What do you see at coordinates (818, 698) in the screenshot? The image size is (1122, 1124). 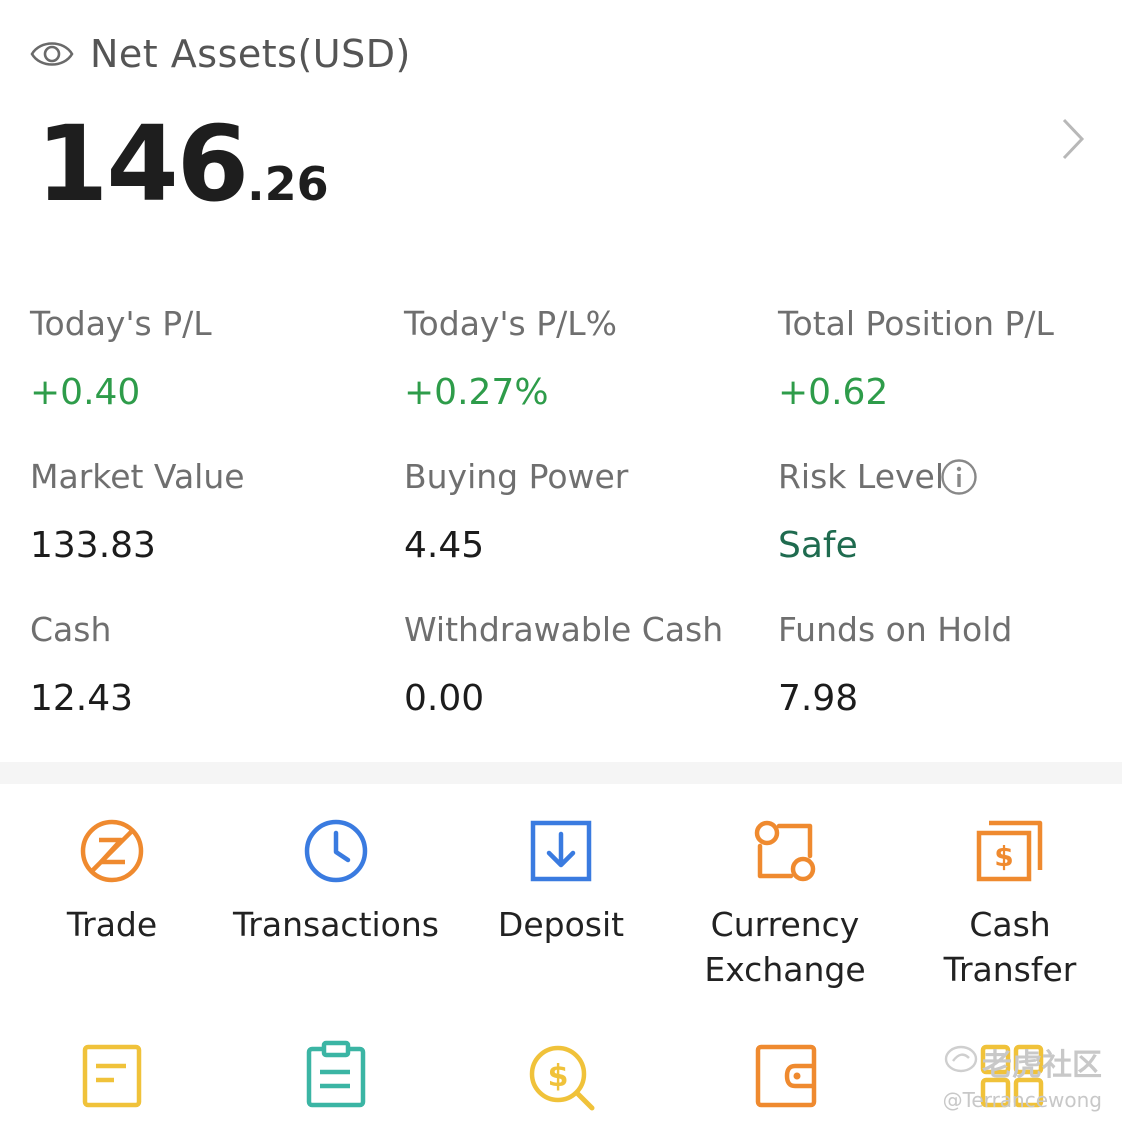 I see `funds-on-hold-value: 7.98` at bounding box center [818, 698].